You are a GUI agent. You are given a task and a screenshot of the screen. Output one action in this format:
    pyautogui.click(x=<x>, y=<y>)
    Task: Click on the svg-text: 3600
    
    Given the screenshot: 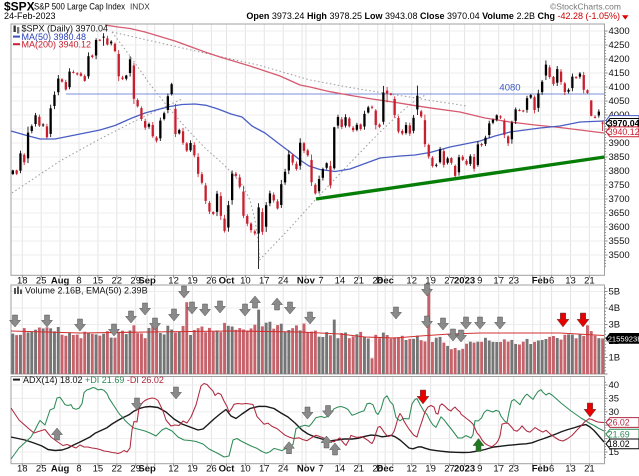 What is the action you would take?
    pyautogui.click(x=619, y=227)
    